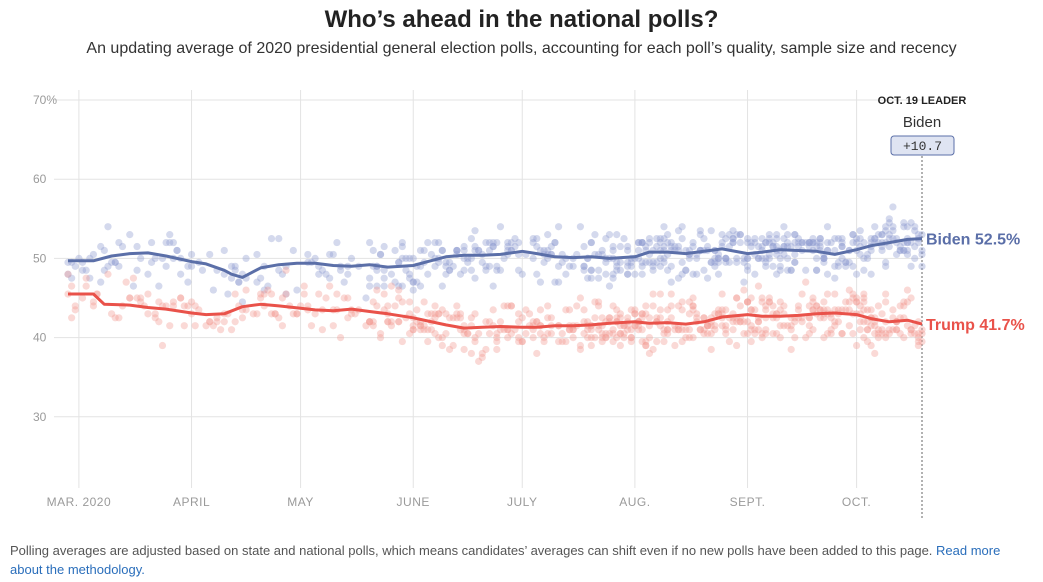  What do you see at coordinates (505, 560) in the screenshot?
I see `methodology-link: Read more about the methodology.` at bounding box center [505, 560].